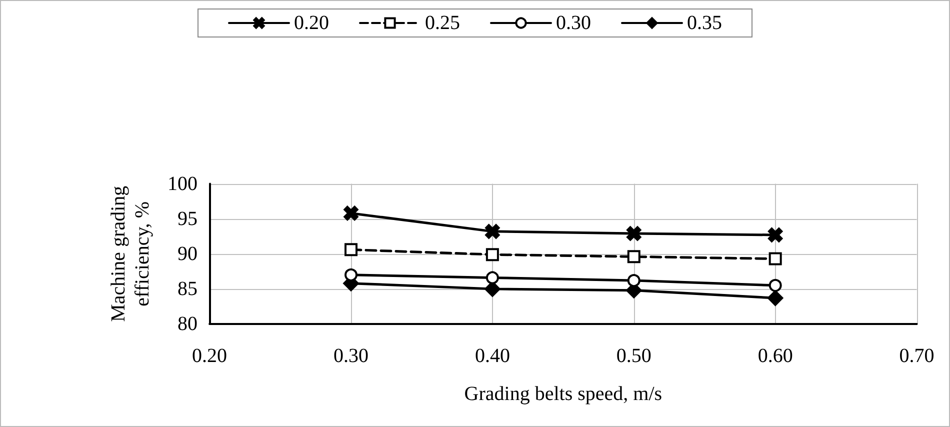 The height and width of the screenshot is (427, 950). I want to click on y-tick-label: 80, so click(188, 324).